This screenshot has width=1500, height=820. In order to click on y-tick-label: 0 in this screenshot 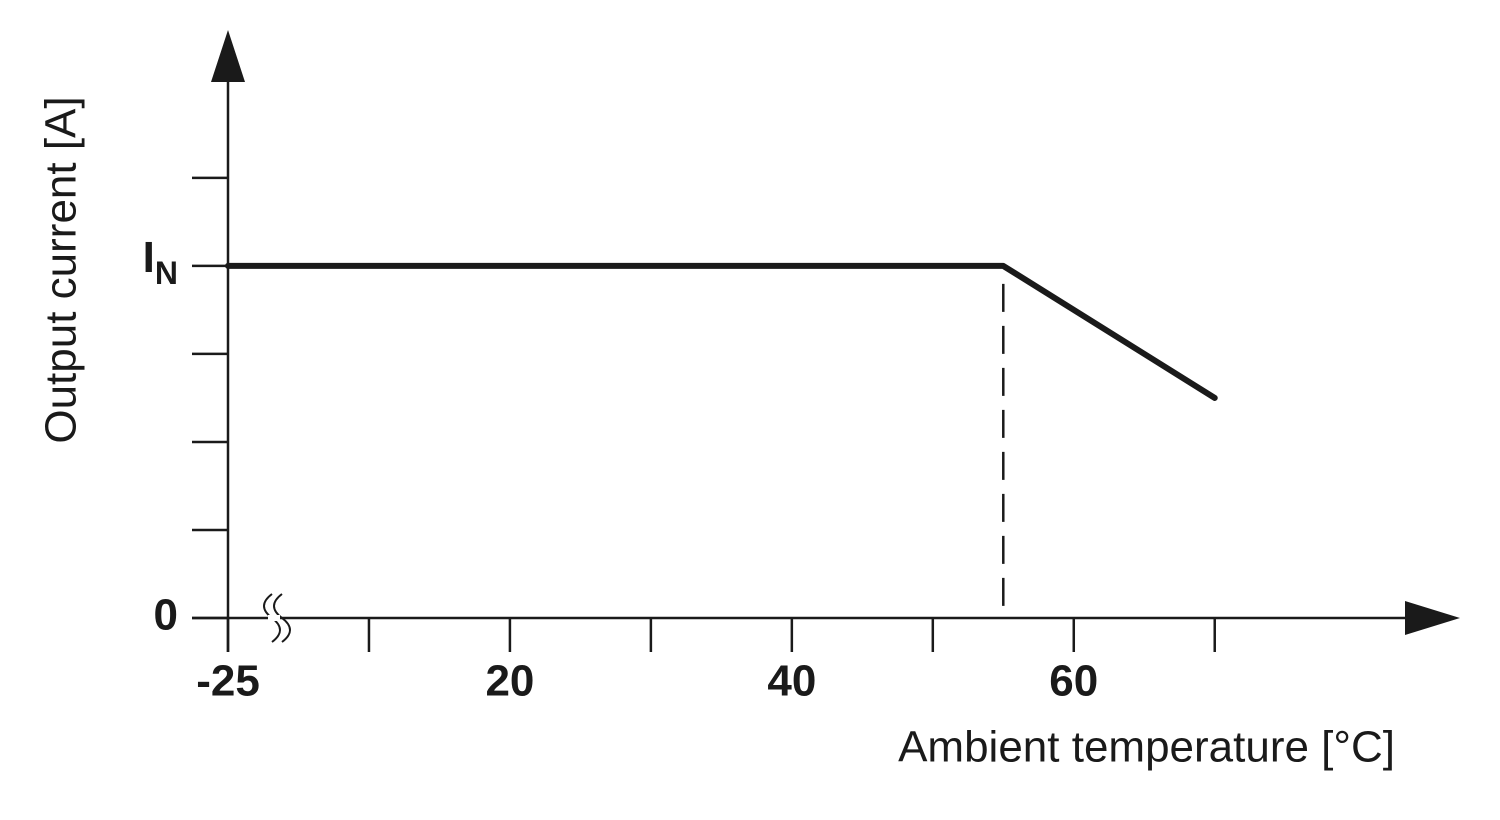, I will do `click(166, 615)`.